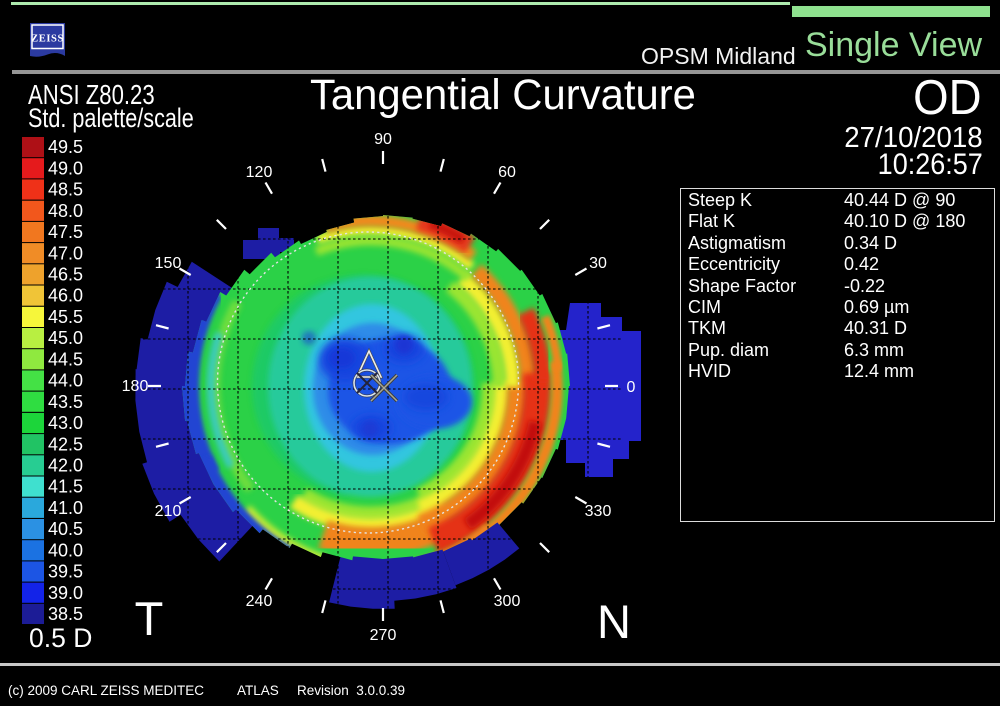 Image resolution: width=1000 pixels, height=706 pixels. What do you see at coordinates (631, 387) in the screenshot?
I see `svg-text: 0` at bounding box center [631, 387].